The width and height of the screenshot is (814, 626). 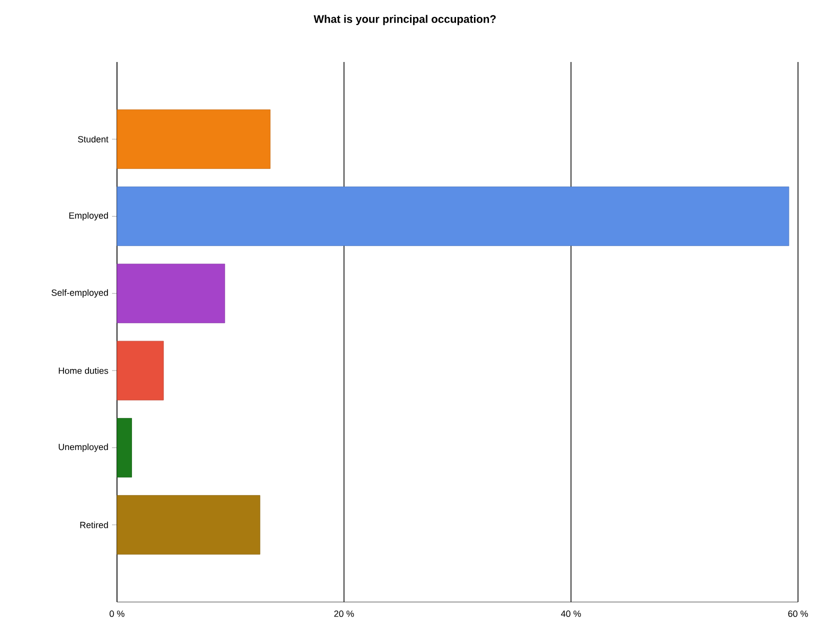 I want to click on x-tick-label: 60 %, so click(x=798, y=613).